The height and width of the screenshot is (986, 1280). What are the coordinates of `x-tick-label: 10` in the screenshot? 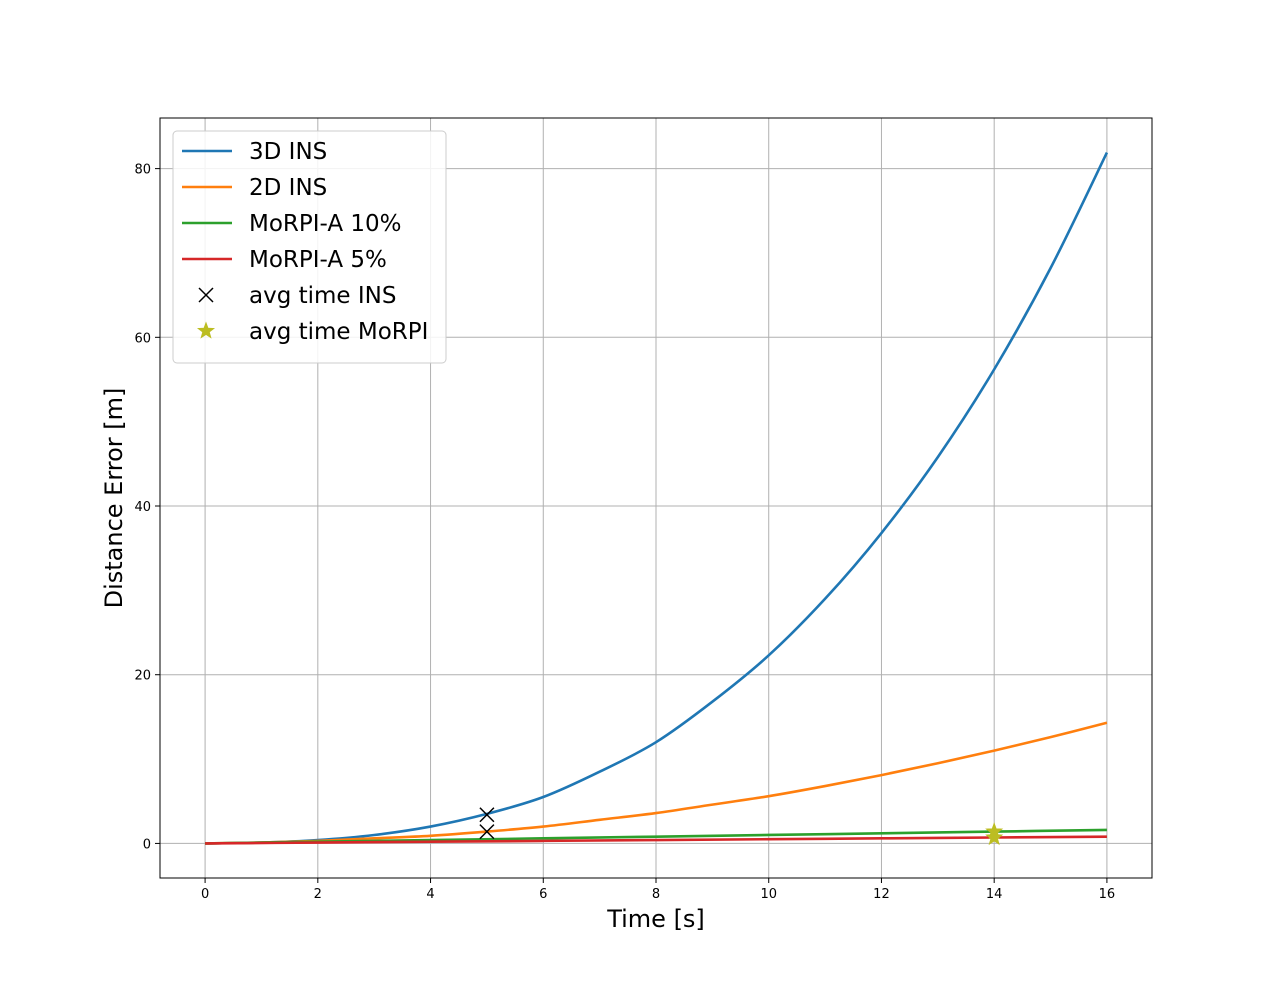 It's located at (768, 894).